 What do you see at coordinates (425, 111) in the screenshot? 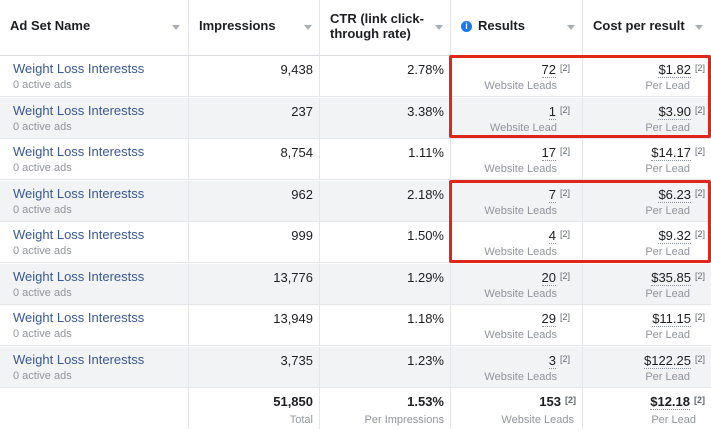
I see `ctr-value: 3.38%` at bounding box center [425, 111].